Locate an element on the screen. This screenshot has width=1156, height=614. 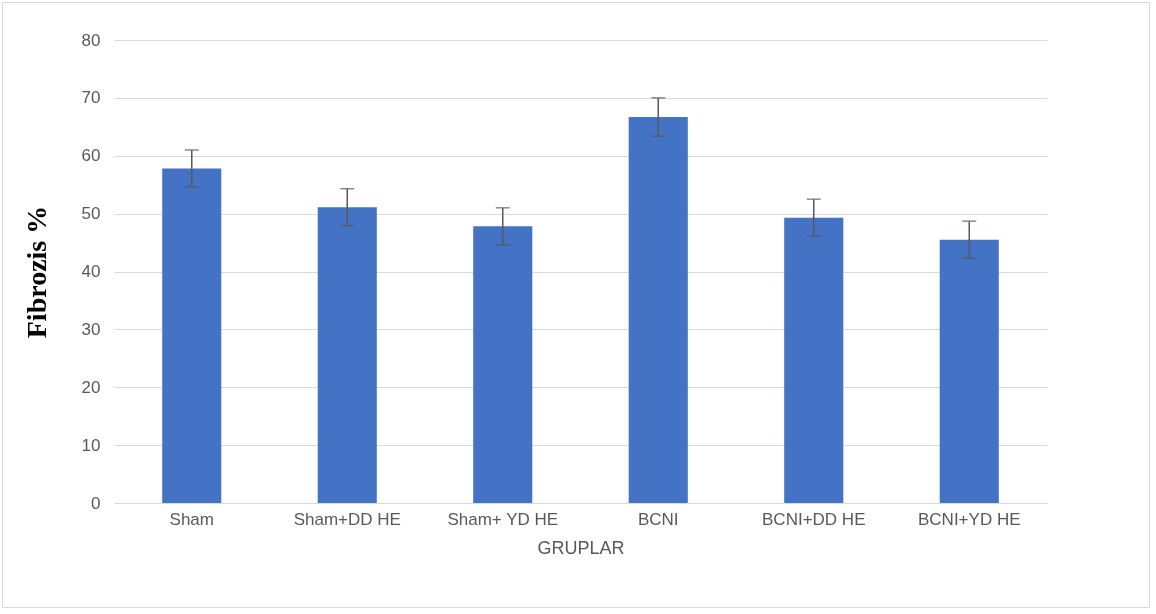
y-tick-label: 10 is located at coordinates (91, 445).